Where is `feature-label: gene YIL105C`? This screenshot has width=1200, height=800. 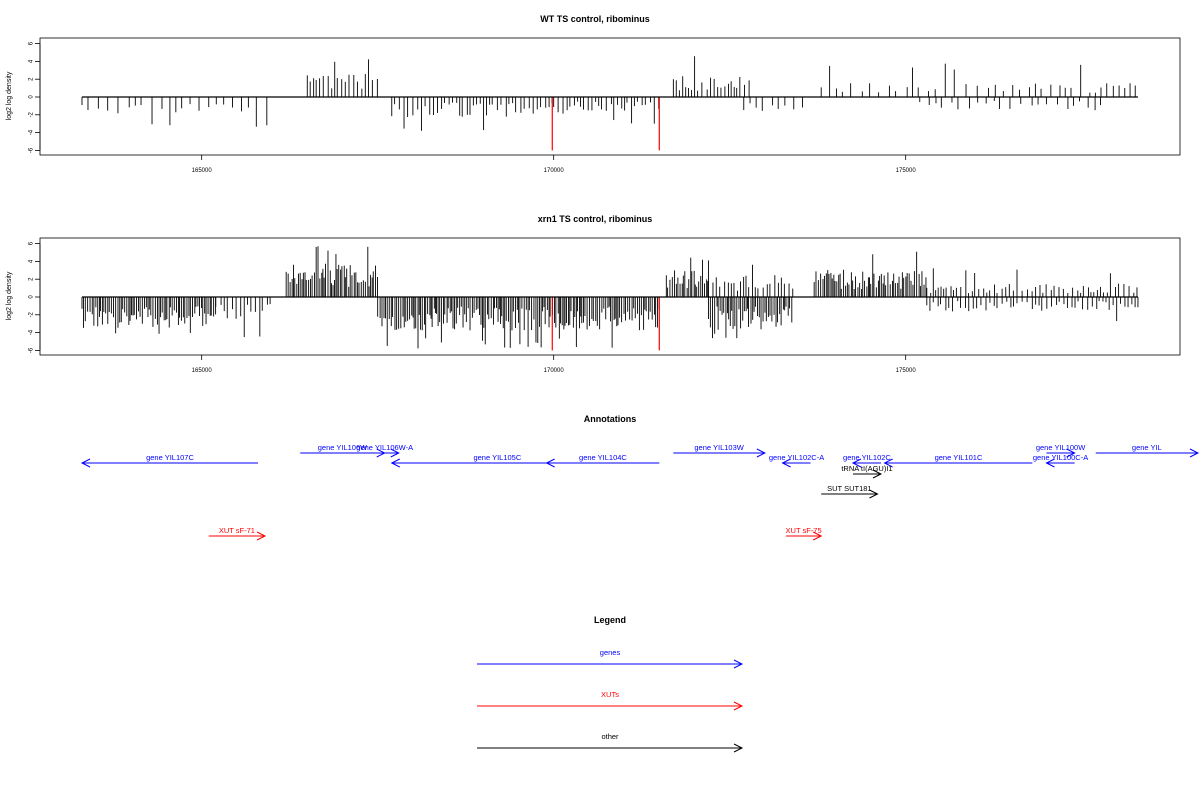 feature-label: gene YIL105C is located at coordinates (497, 457).